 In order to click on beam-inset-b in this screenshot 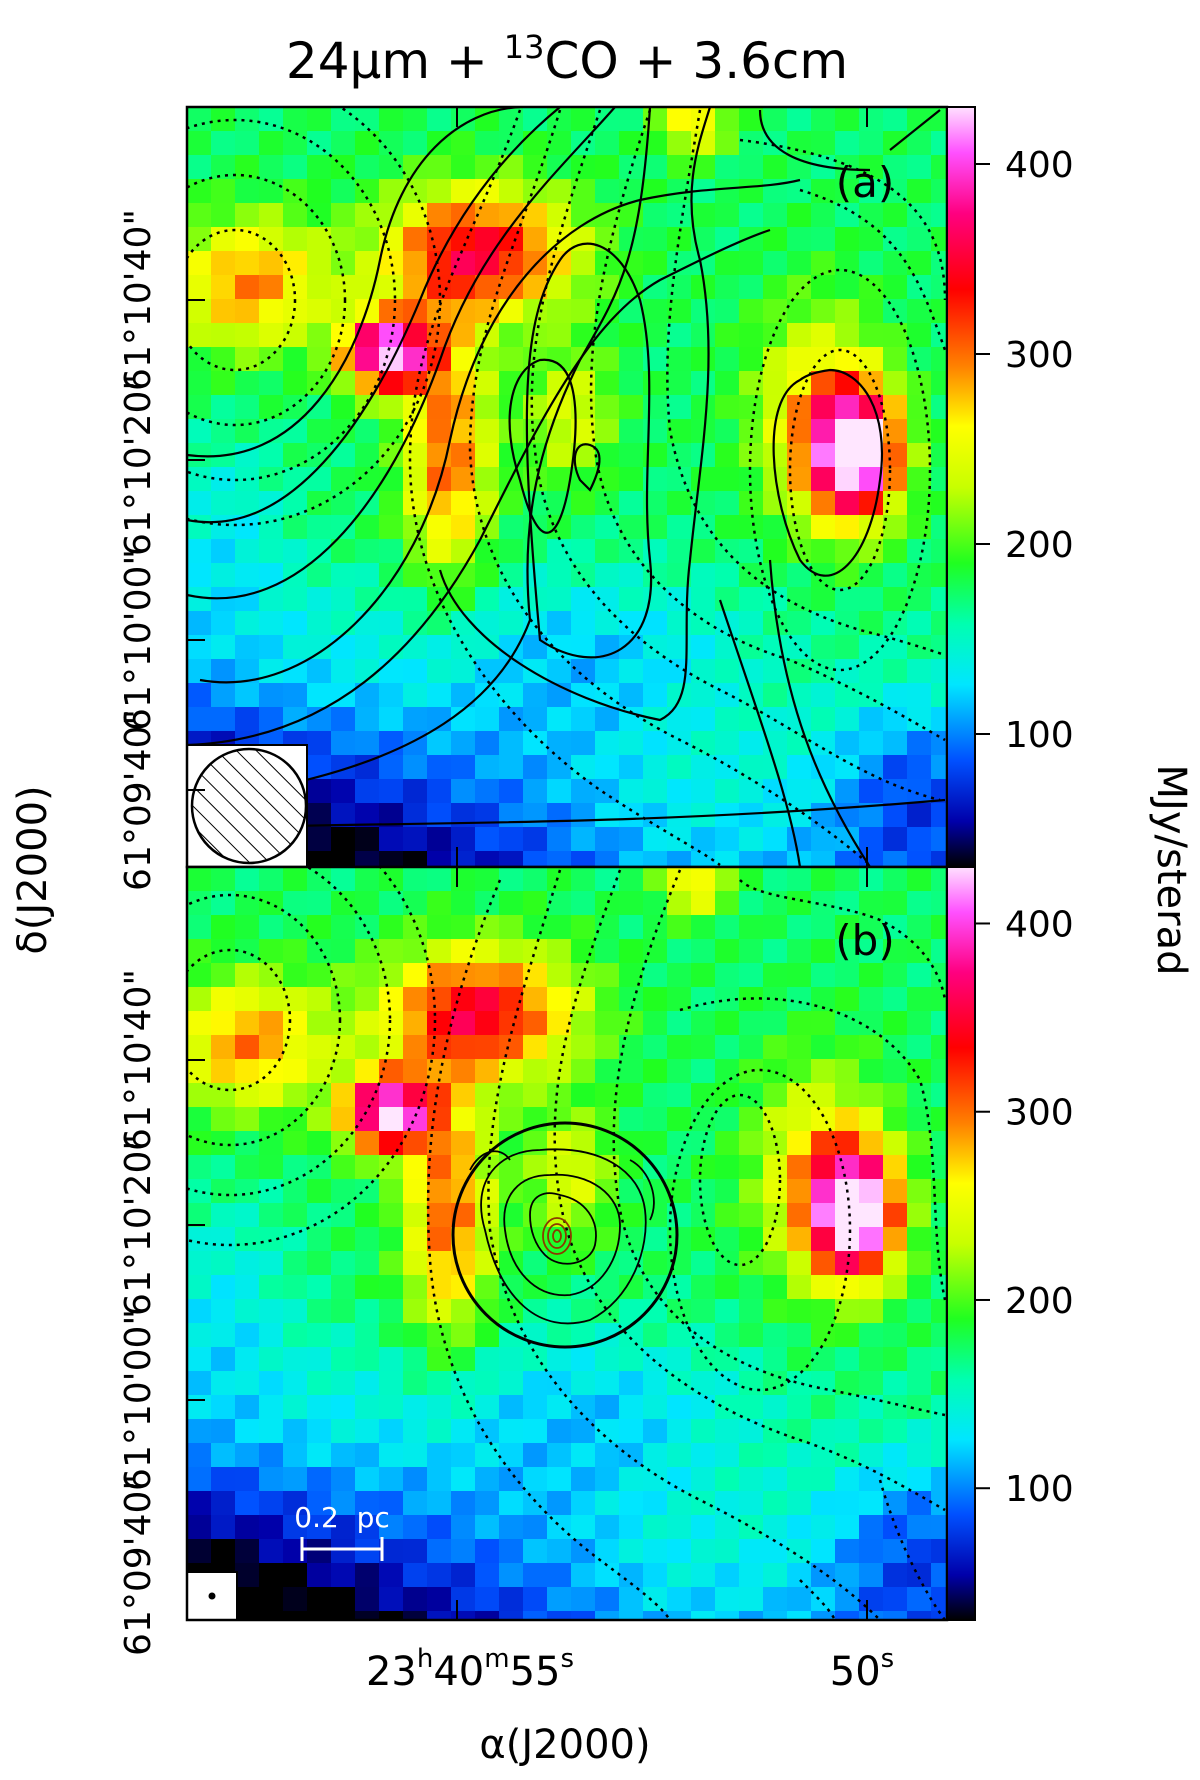, I will do `click(212, 1596)`.